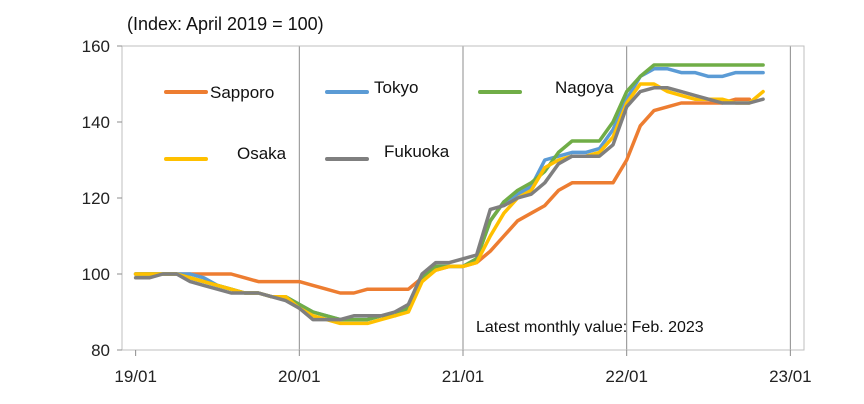  I want to click on latest-value-note: Latest monthly value: Feb. 2023, so click(590, 327).